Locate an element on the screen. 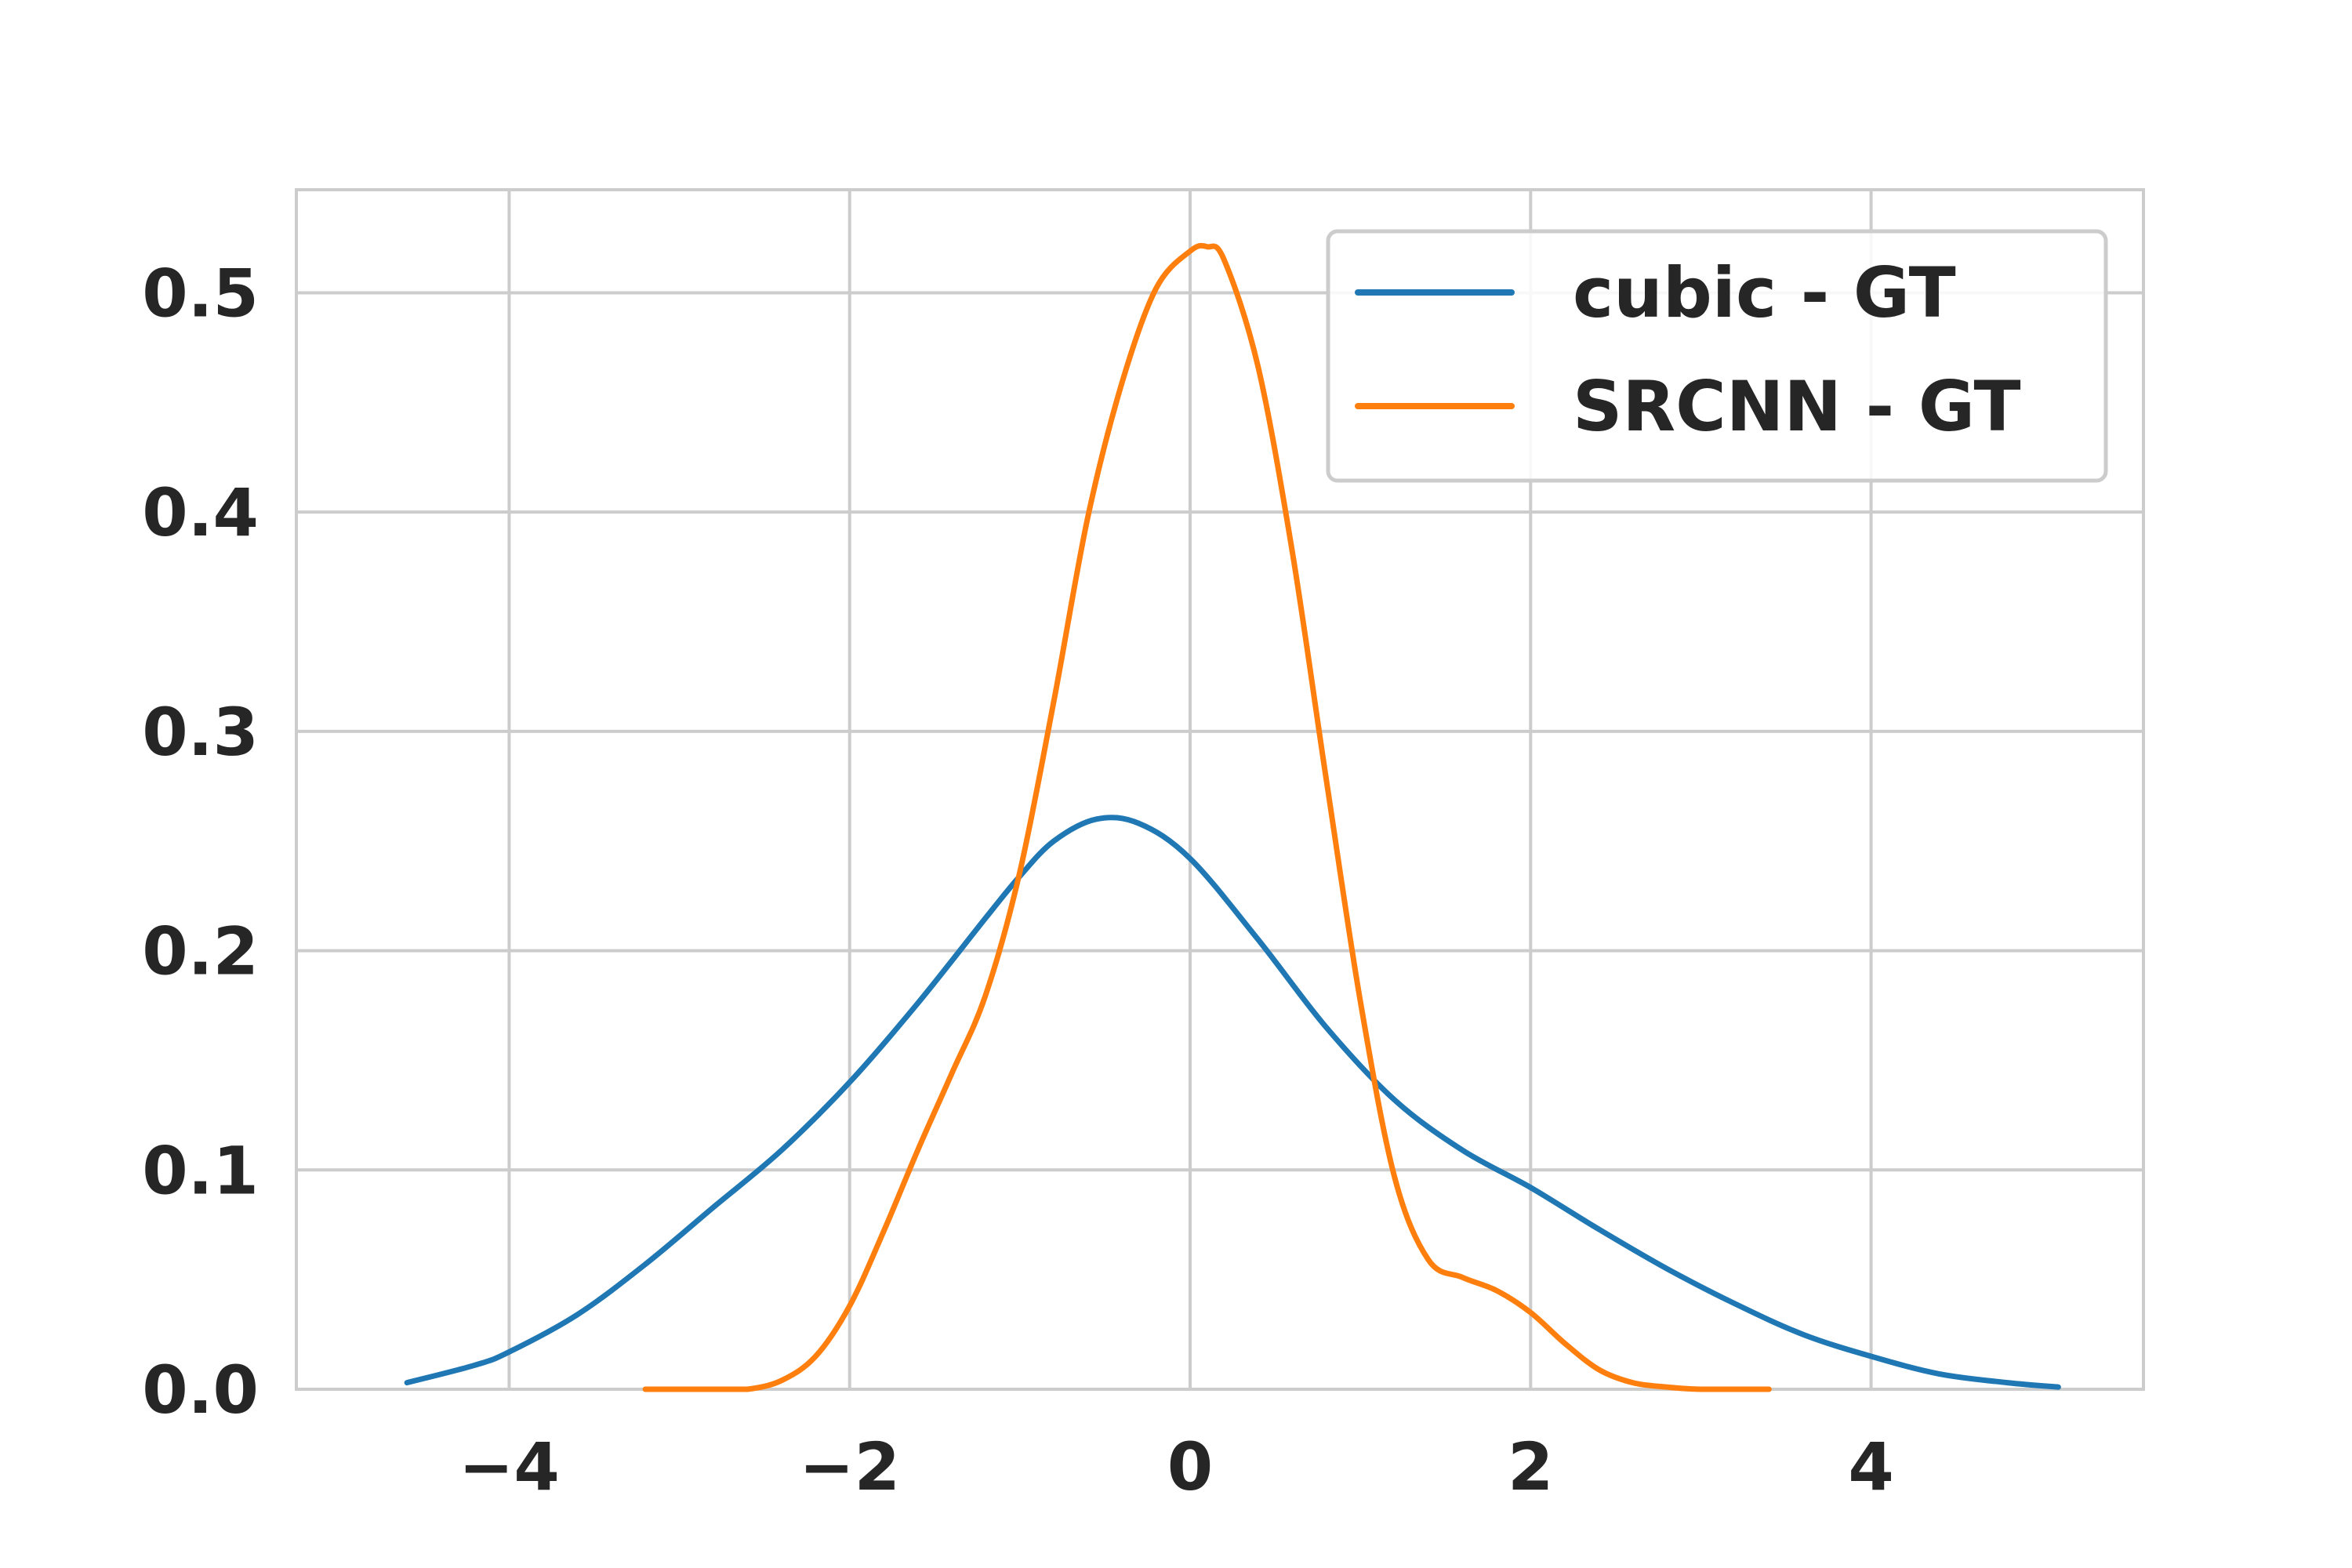 The width and height of the screenshot is (2352, 1568). y-tick-label: 0.1 is located at coordinates (200, 1170).